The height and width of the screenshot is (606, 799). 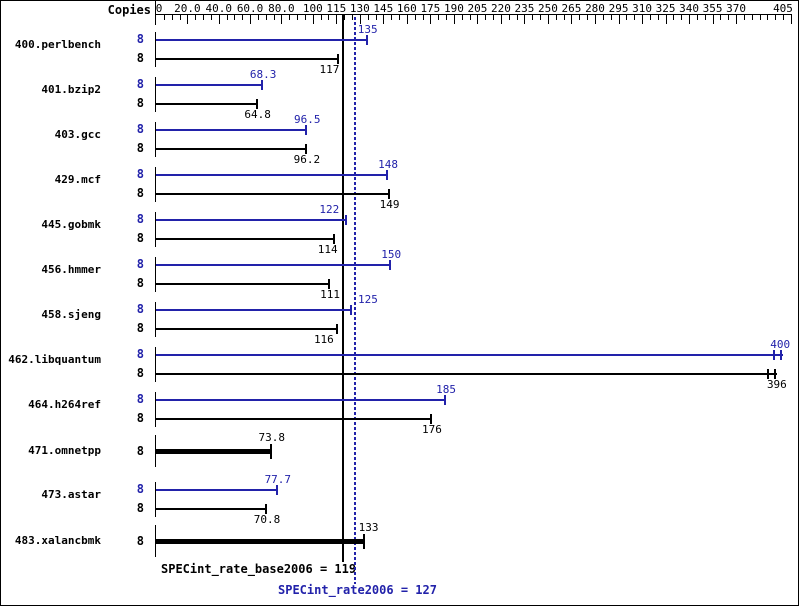 I want to click on axis-line, so click(x=473, y=14).